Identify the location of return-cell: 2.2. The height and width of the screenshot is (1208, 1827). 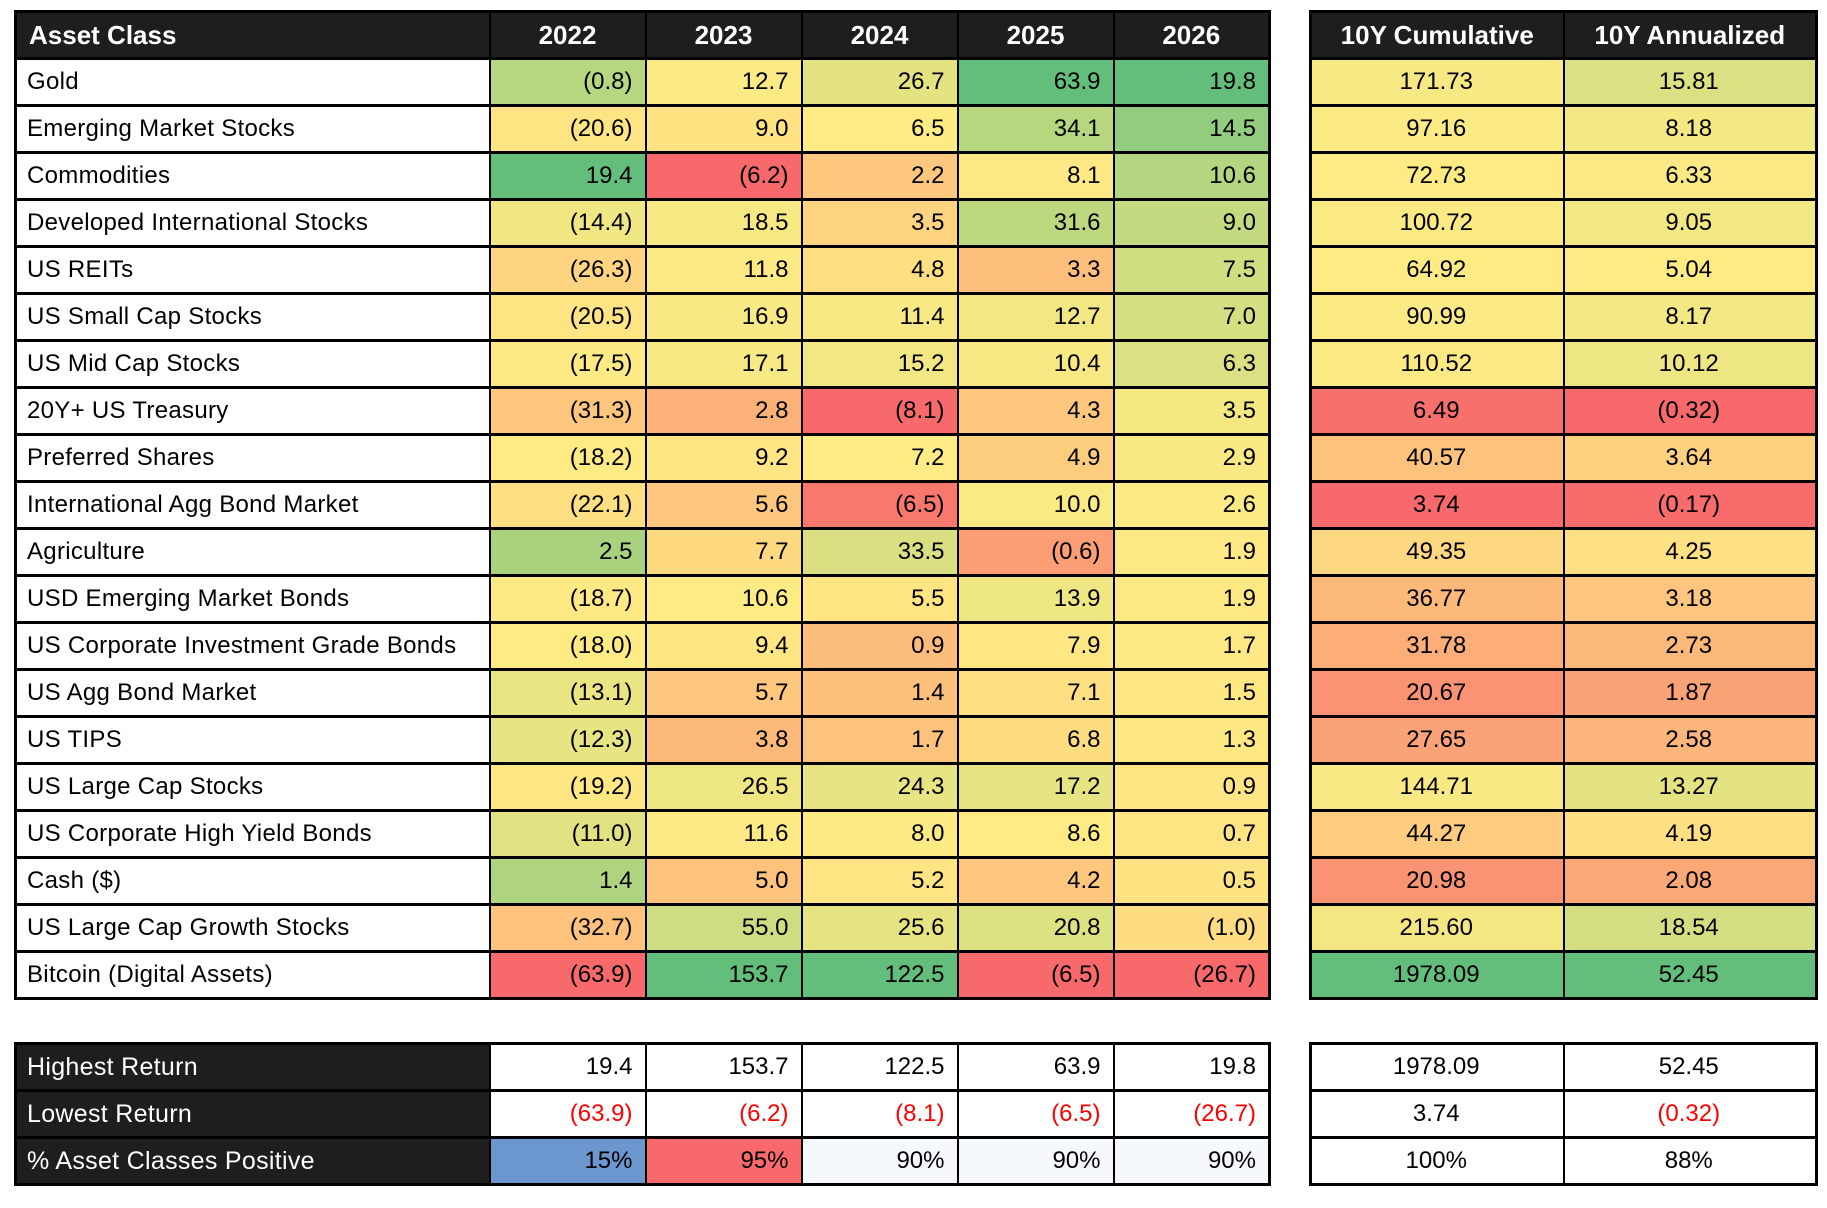
(879, 176).